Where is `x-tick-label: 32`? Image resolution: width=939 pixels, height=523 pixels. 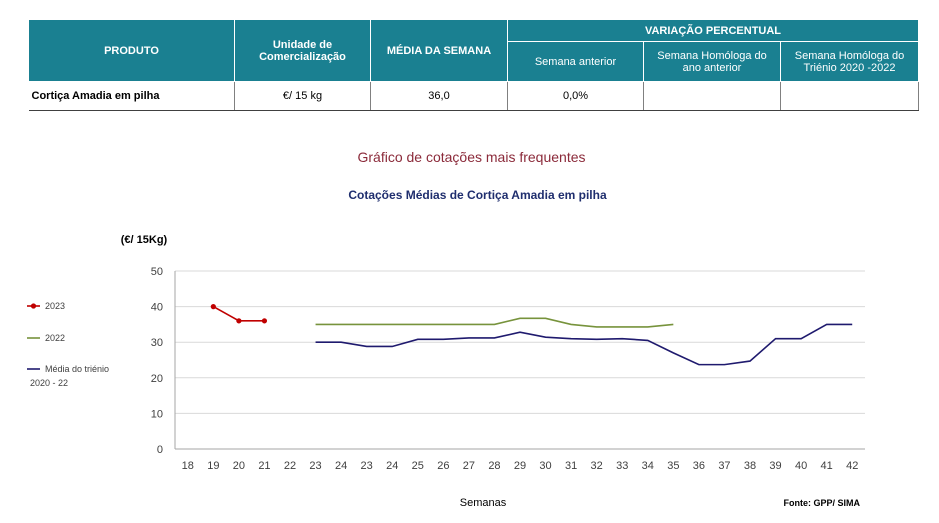
x-tick-label: 32 is located at coordinates (597, 466).